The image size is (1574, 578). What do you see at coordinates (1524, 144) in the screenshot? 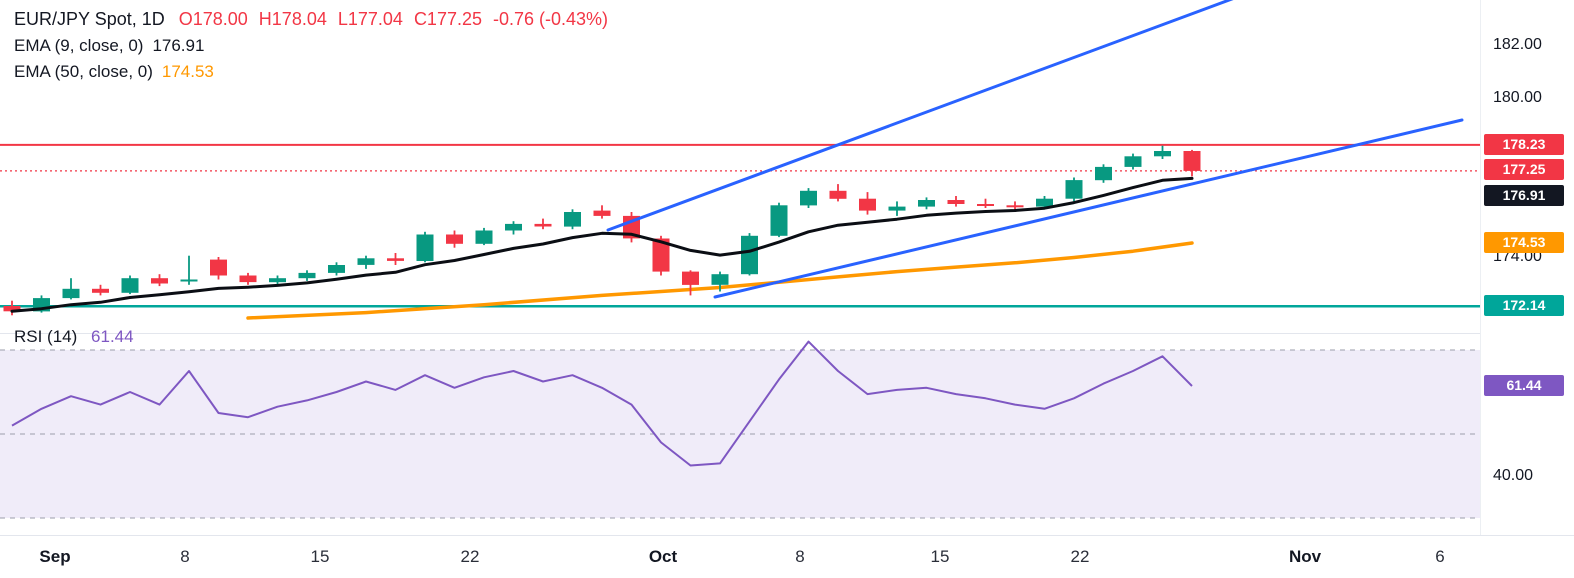
I see `price-badge-resistance: 178.23` at bounding box center [1524, 144].